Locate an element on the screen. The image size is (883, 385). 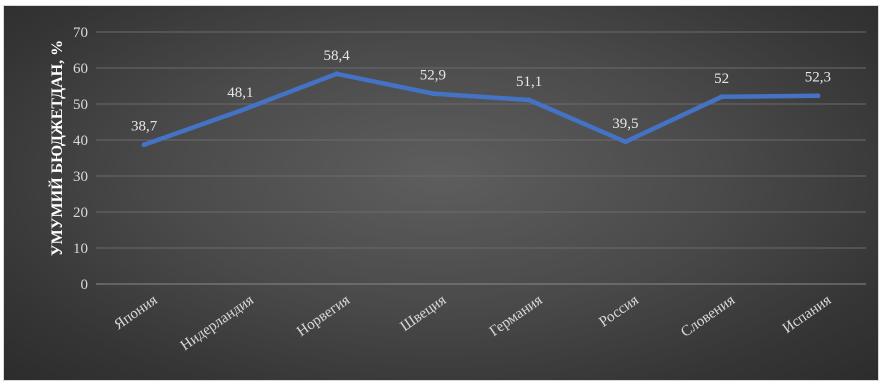
y-tick-label: 30 is located at coordinates (80, 177).